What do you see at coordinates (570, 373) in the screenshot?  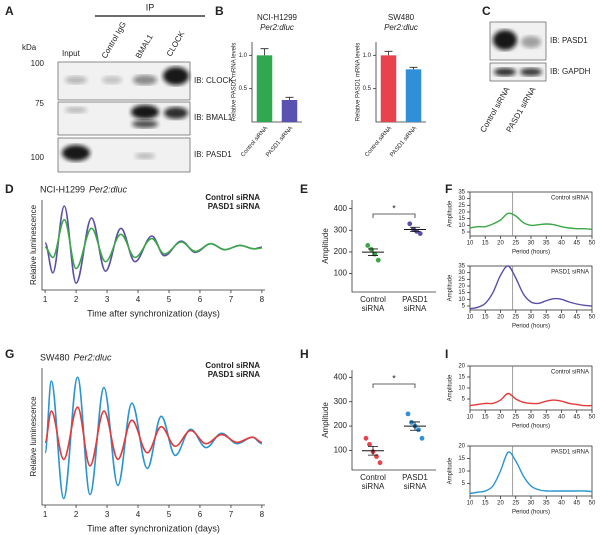 I see `series-label: Control siRNA` at bounding box center [570, 373].